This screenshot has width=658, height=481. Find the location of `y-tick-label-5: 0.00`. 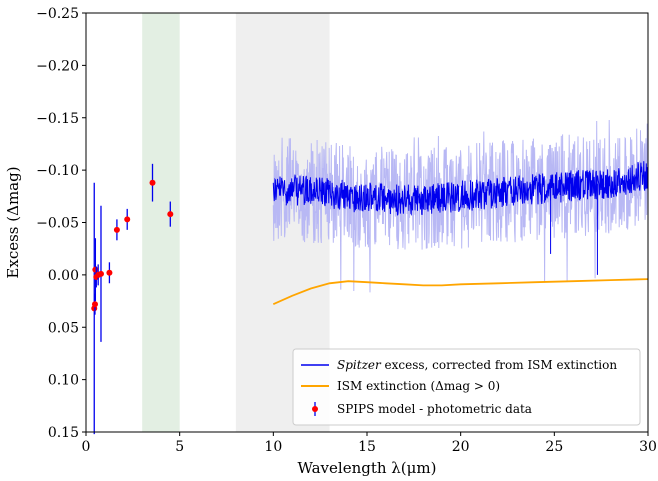

y-tick-label-5: 0.00 is located at coordinates (63, 276).